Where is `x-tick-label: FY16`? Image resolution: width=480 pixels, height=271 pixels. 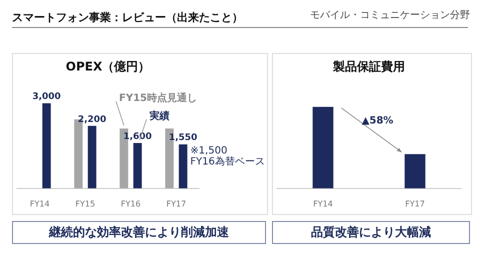
x-tick-label: FY16 is located at coordinates (130, 203).